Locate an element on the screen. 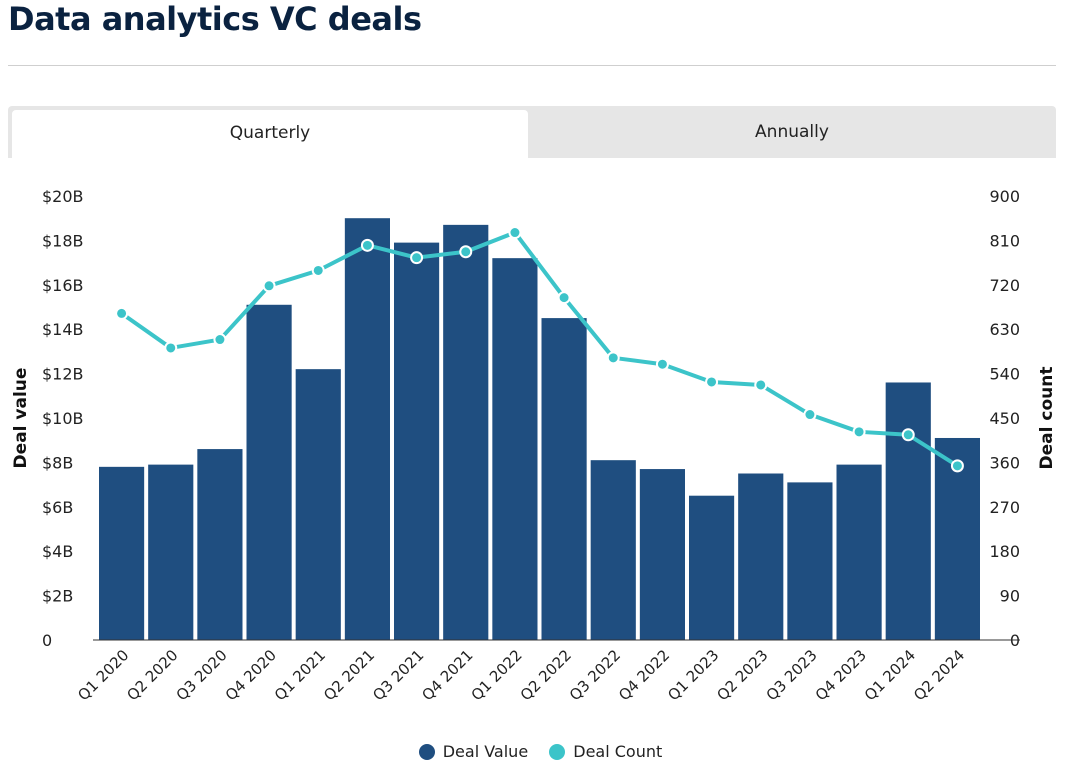 This screenshot has height=777, width=1081. x-tick-label: Q3 2021 is located at coordinates (398, 675).